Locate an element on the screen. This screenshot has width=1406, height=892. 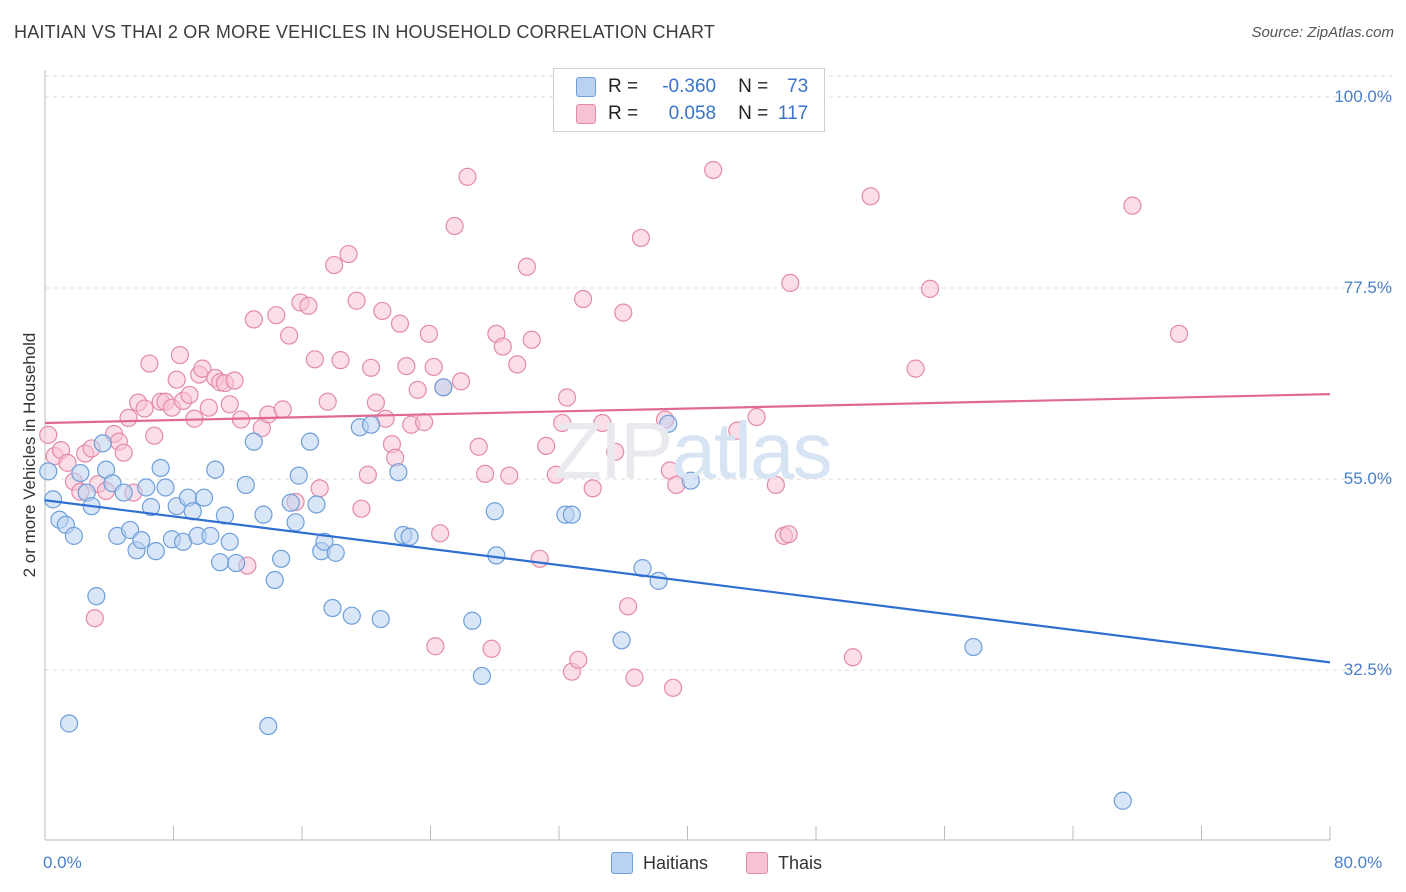
y-tick-label: 100.0% is located at coordinates (1363, 96).